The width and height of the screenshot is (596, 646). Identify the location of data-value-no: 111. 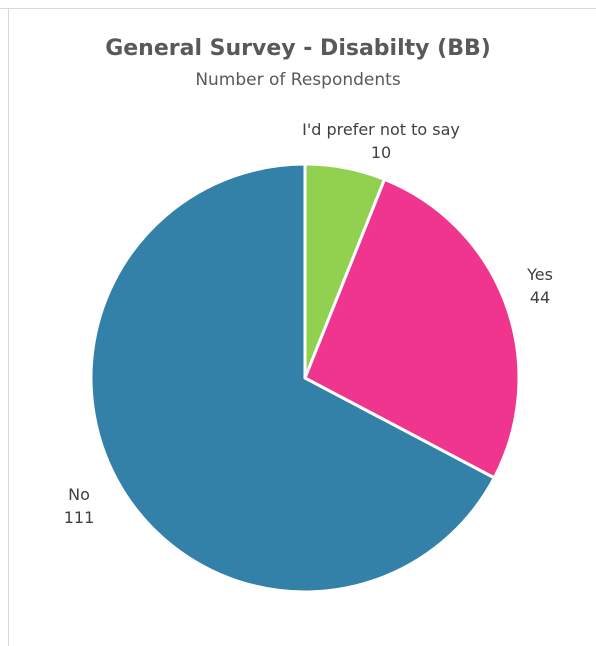
(79, 517).